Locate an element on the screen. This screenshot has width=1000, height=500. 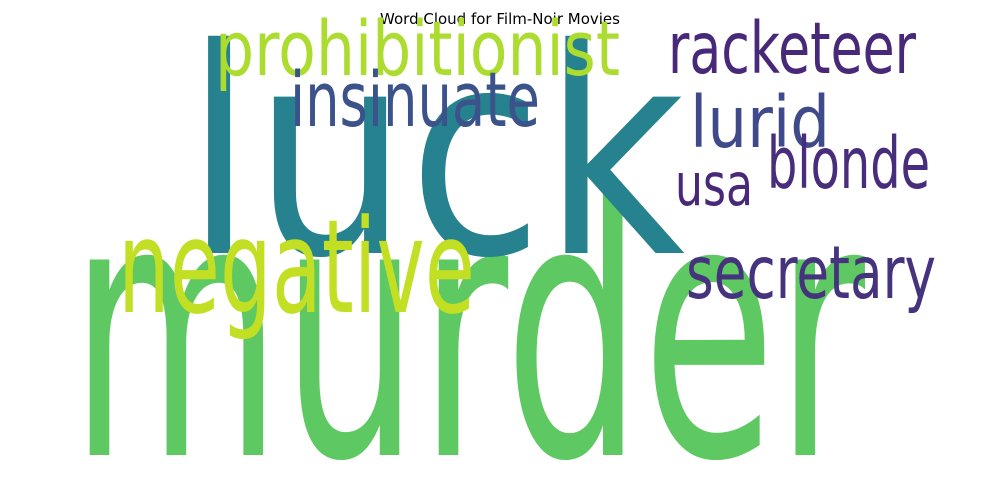
chart-title: Word Cloud for Film-Noir Movies is located at coordinates (500, 19).